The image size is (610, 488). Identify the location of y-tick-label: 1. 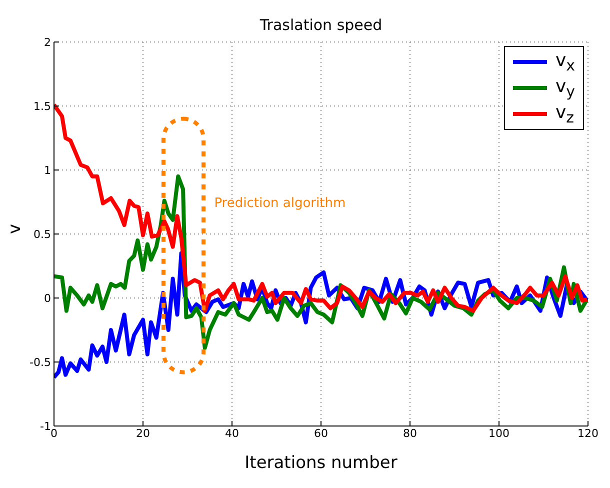
(47, 170).